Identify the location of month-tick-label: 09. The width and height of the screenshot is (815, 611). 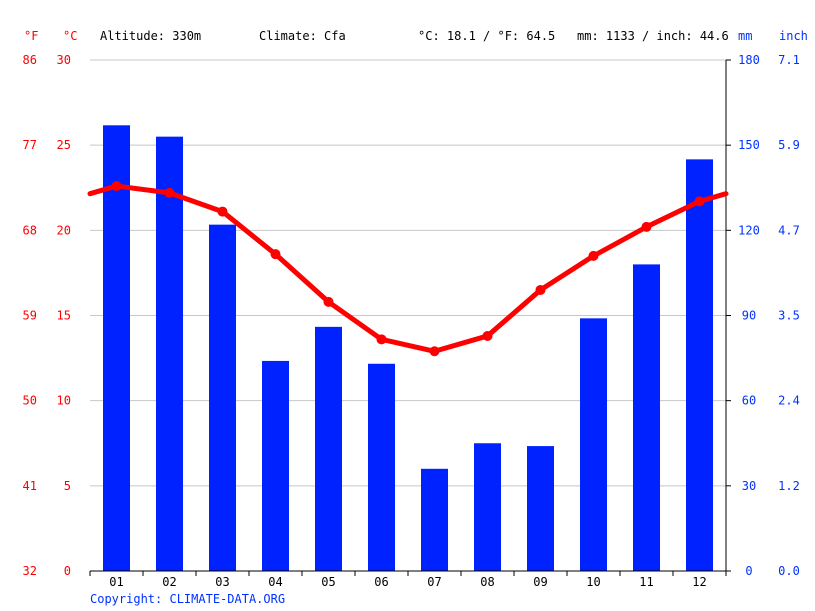
(540, 582).